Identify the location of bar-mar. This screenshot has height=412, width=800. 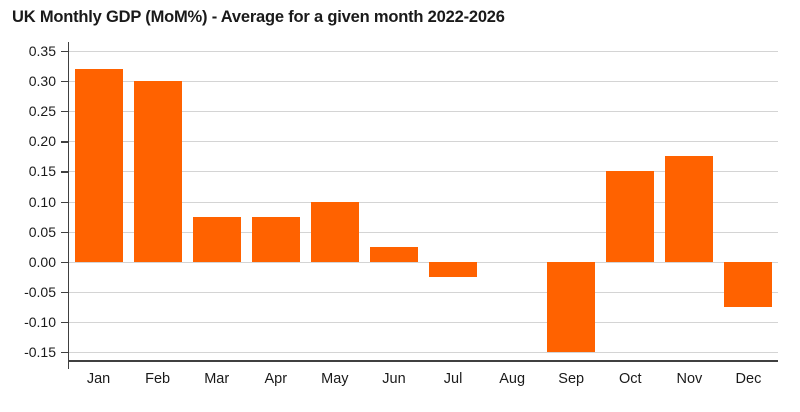
(216, 239).